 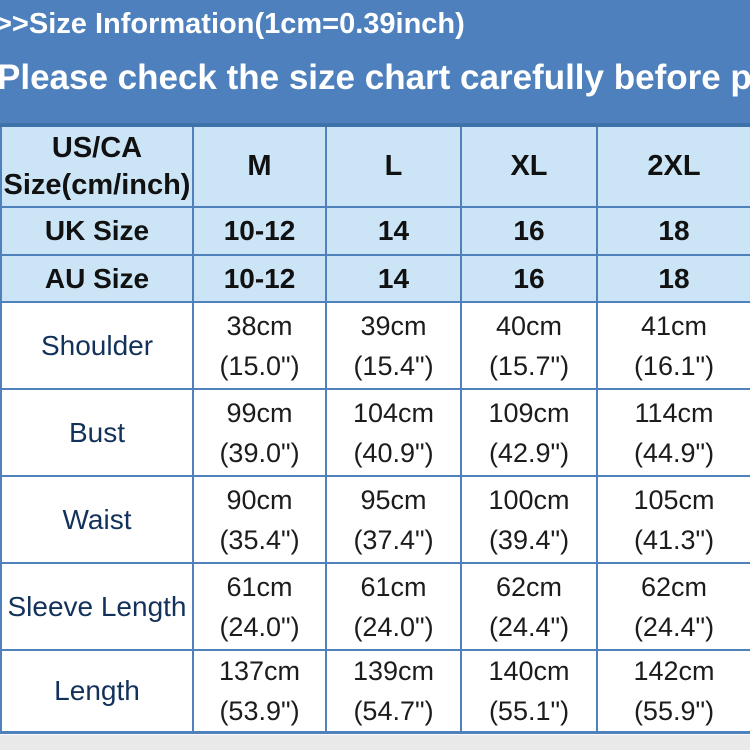 I want to click on inch-value: (39.0"), so click(x=259, y=452).